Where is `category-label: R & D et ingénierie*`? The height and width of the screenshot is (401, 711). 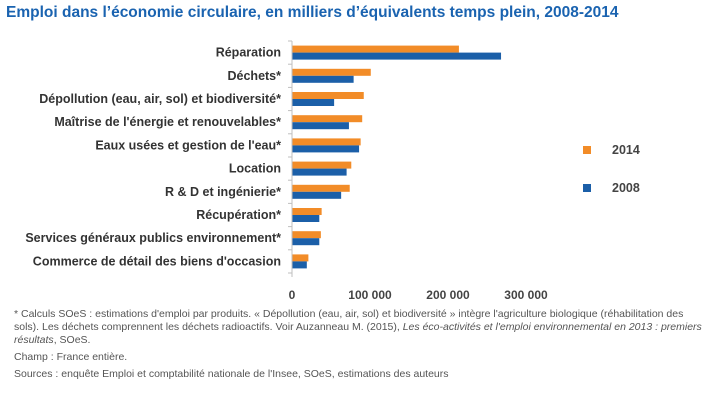 category-label: R & D et ingénierie* is located at coordinates (223, 192).